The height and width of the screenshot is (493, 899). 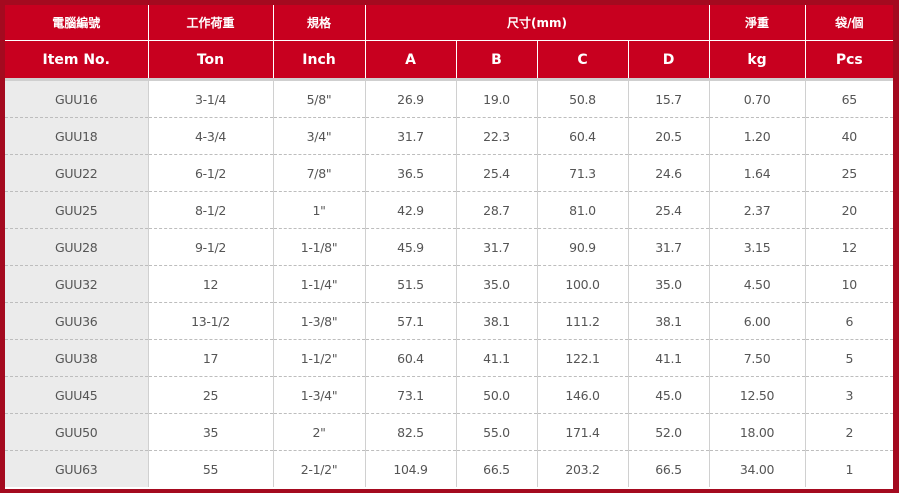 What do you see at coordinates (757, 321) in the screenshot?
I see `cell-kg: 6.00` at bounding box center [757, 321].